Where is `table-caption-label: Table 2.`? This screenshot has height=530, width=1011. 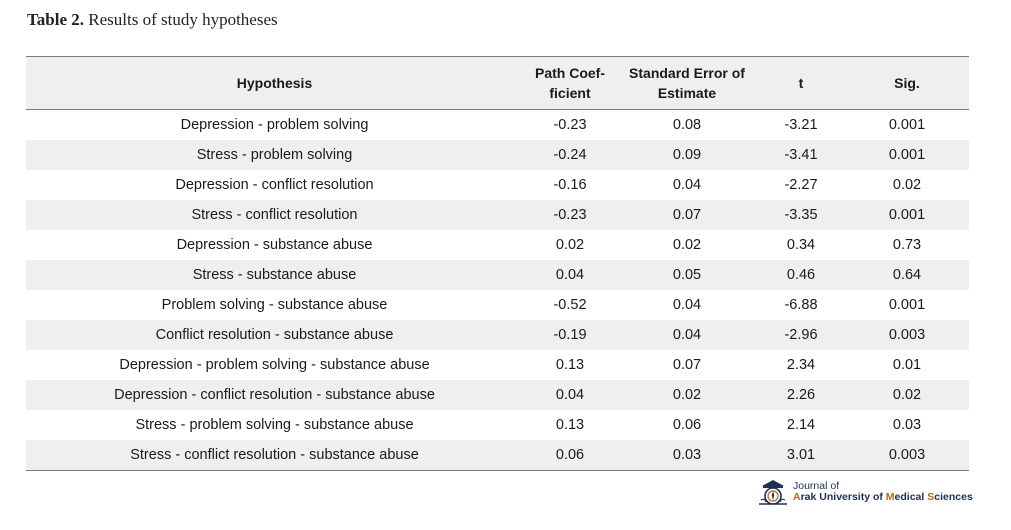
table-caption-label: Table 2. is located at coordinates (56, 19).